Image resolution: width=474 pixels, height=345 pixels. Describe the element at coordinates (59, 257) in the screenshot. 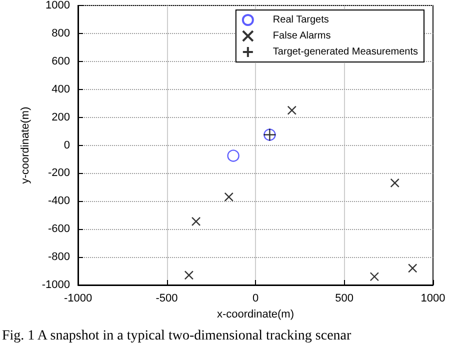

I see `y-tick-label: -800` at that location.